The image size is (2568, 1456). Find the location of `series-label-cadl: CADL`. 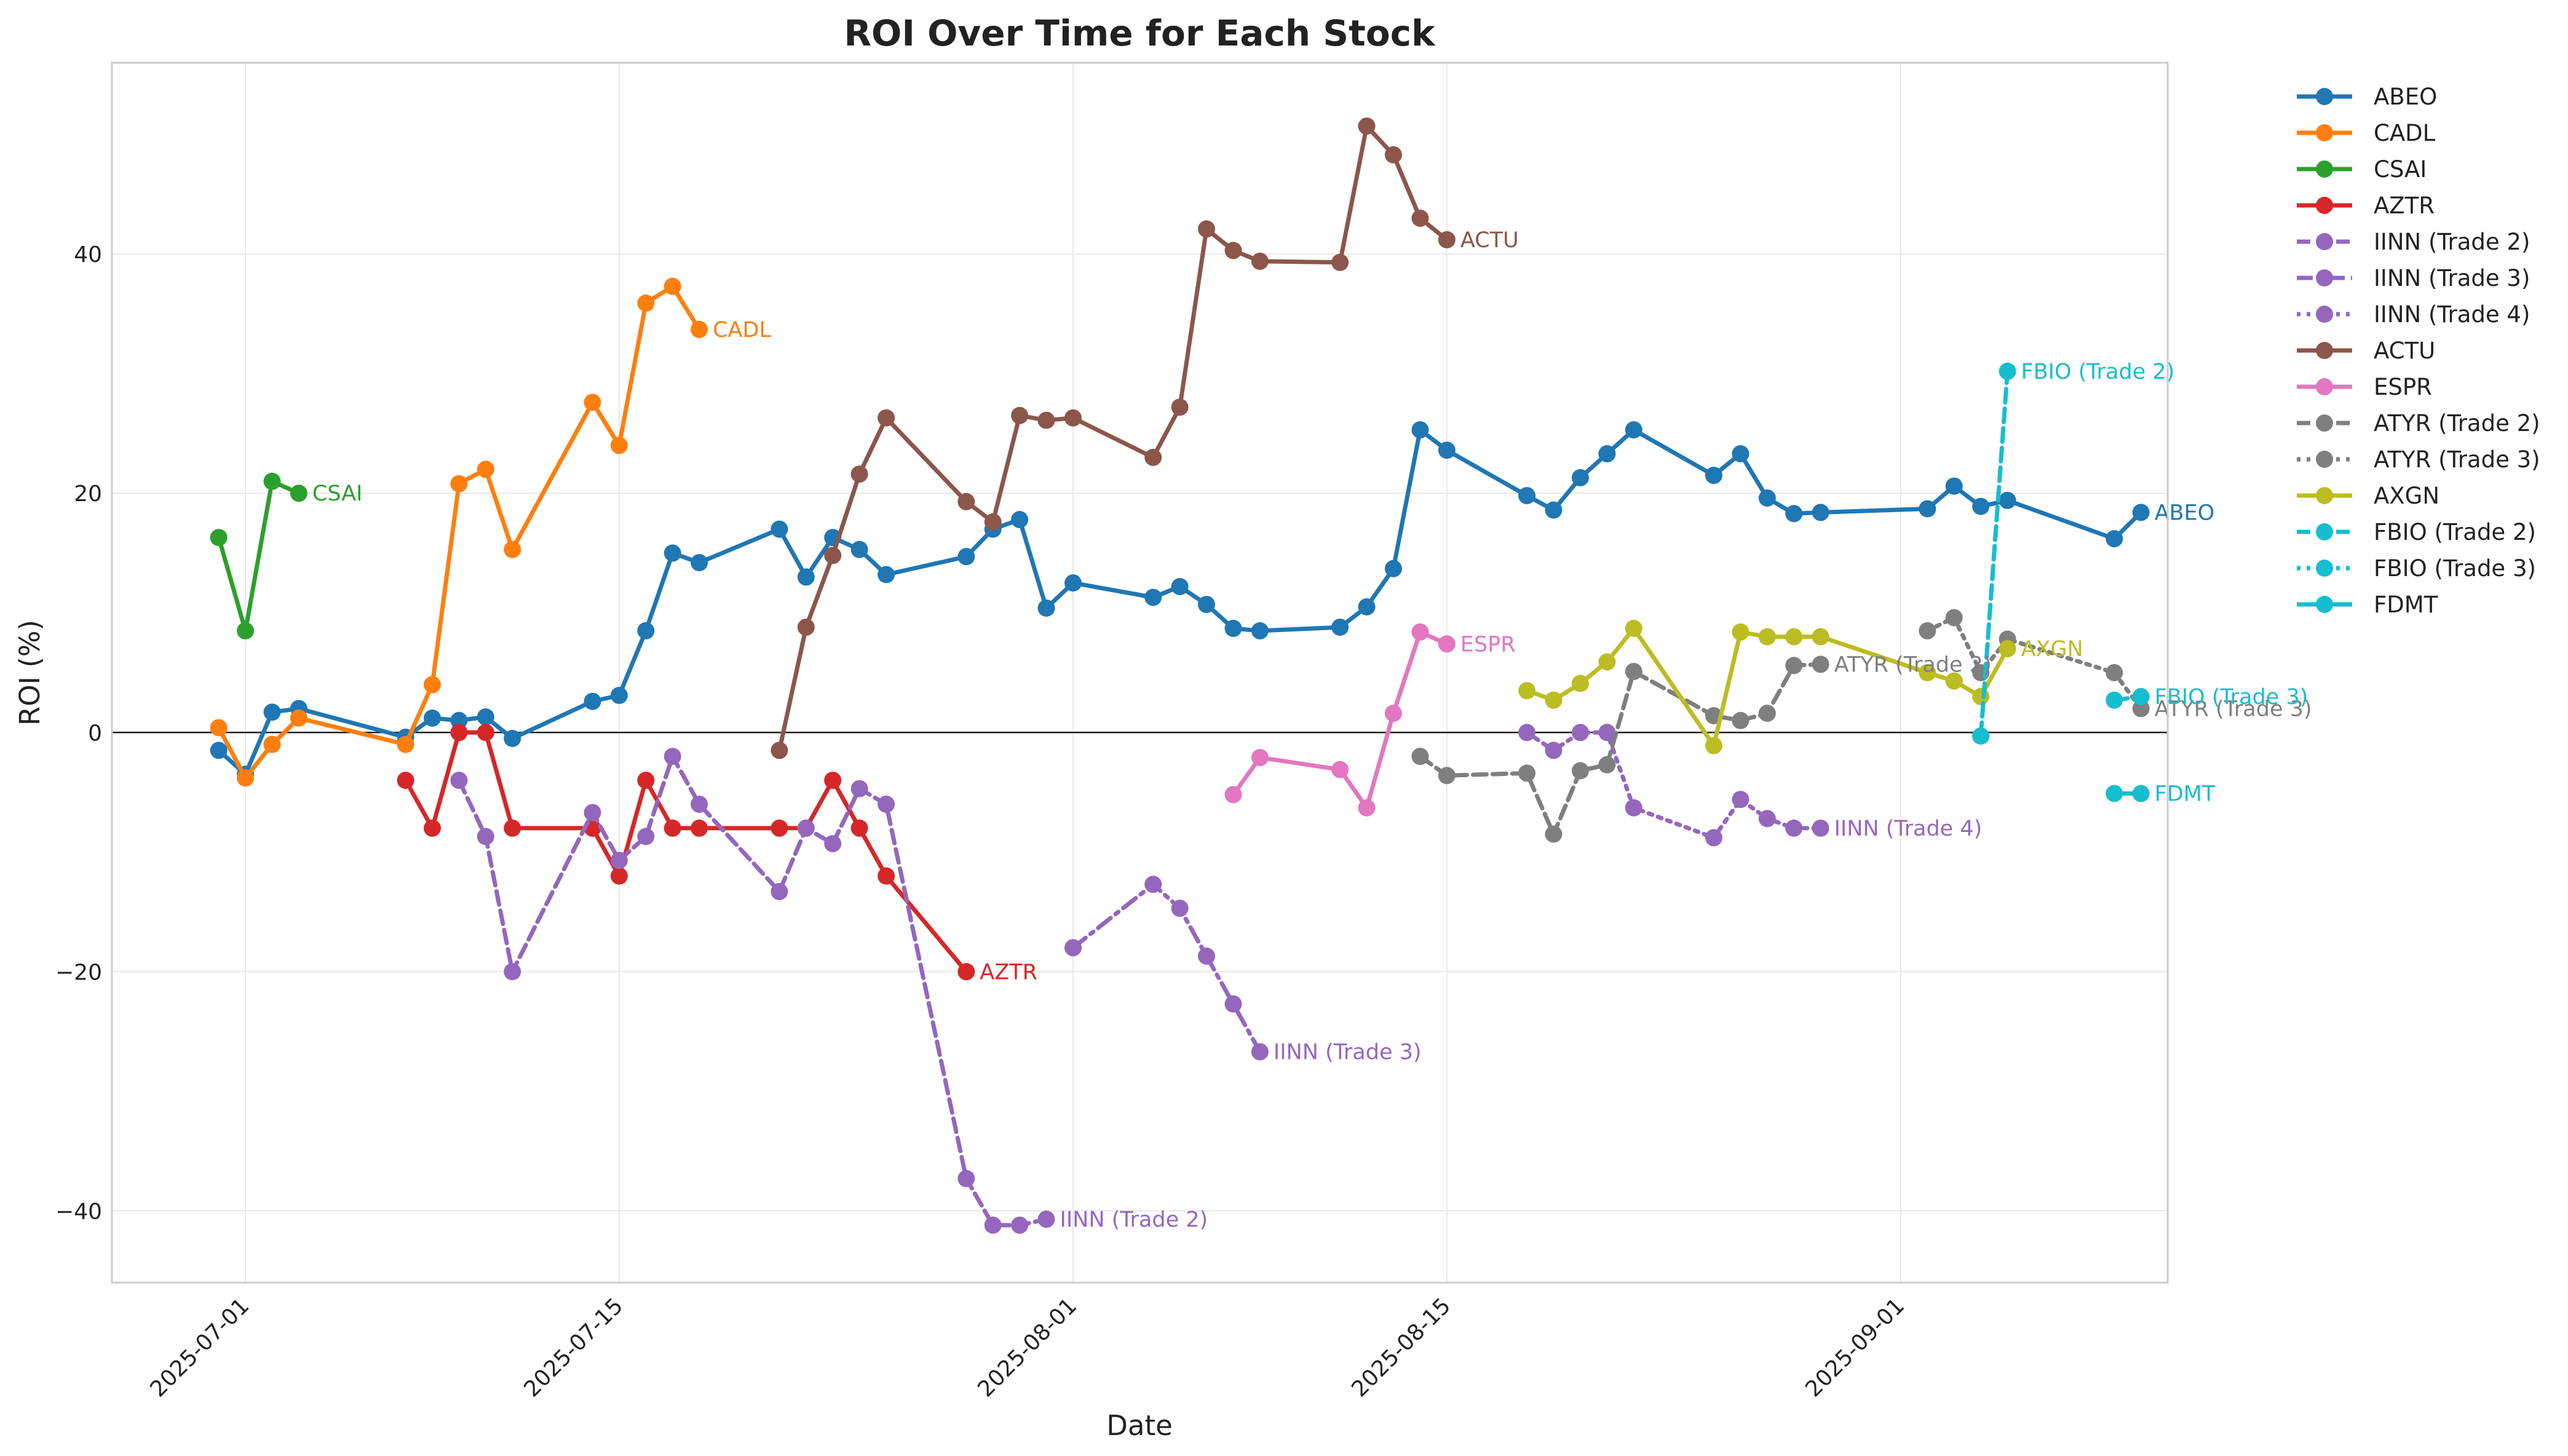

series-label-cadl: CADL is located at coordinates (742, 330).